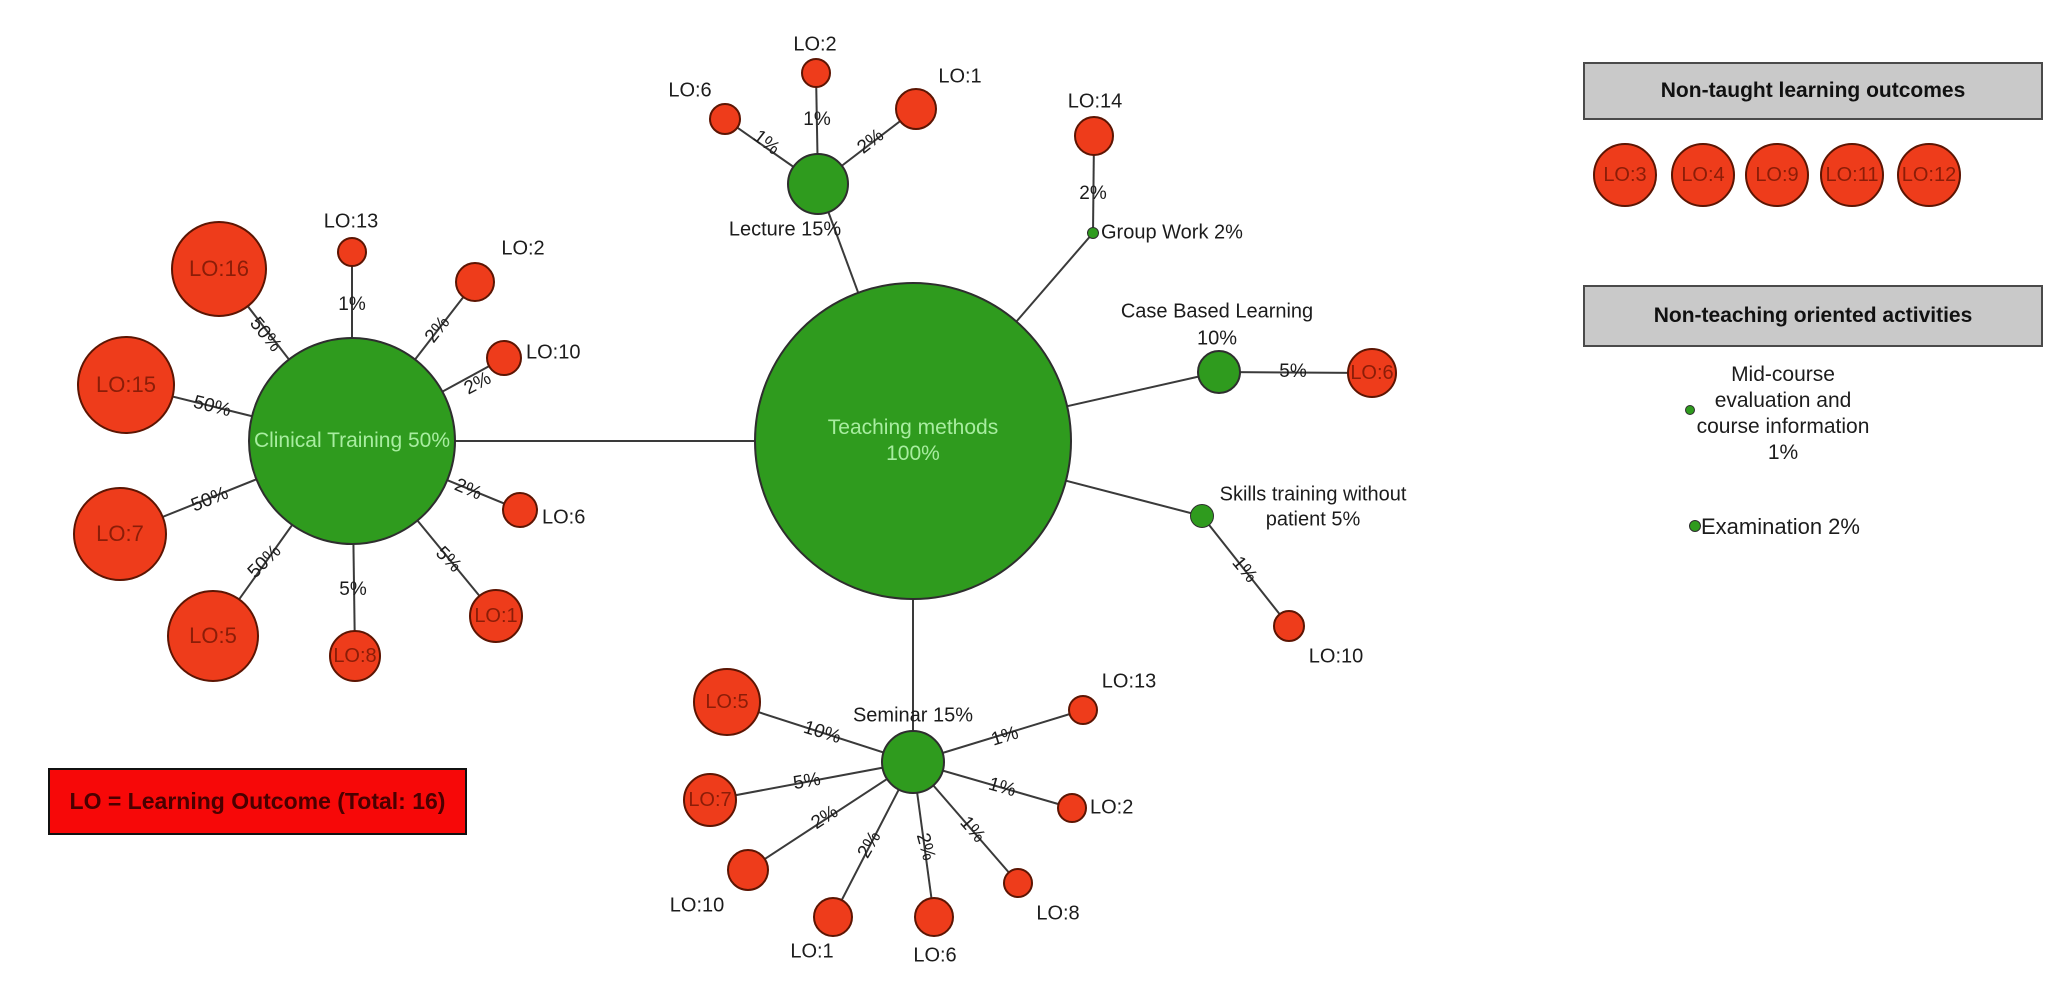 The height and width of the screenshot is (1001, 2059). Describe the element at coordinates (916, 109) in the screenshot. I see `node-lecture-lo1` at that location.